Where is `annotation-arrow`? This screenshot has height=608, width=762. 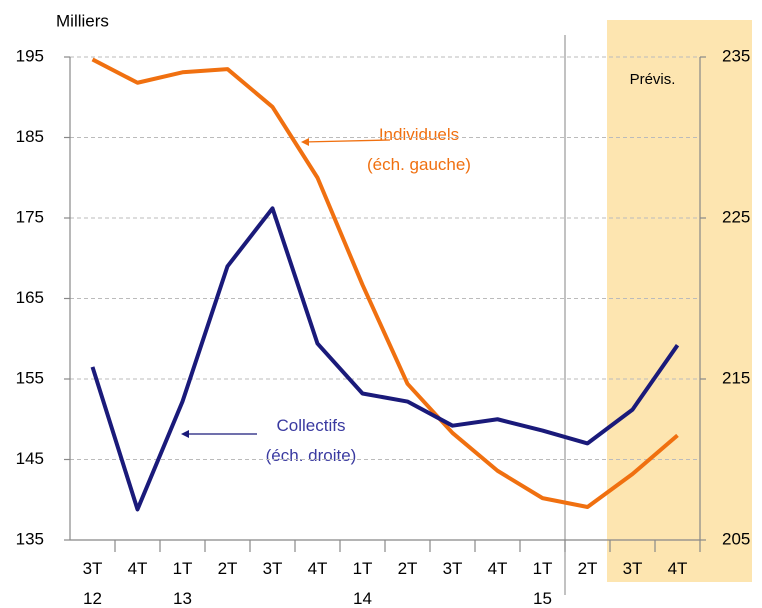 annotation-arrow is located at coordinates (346, 141).